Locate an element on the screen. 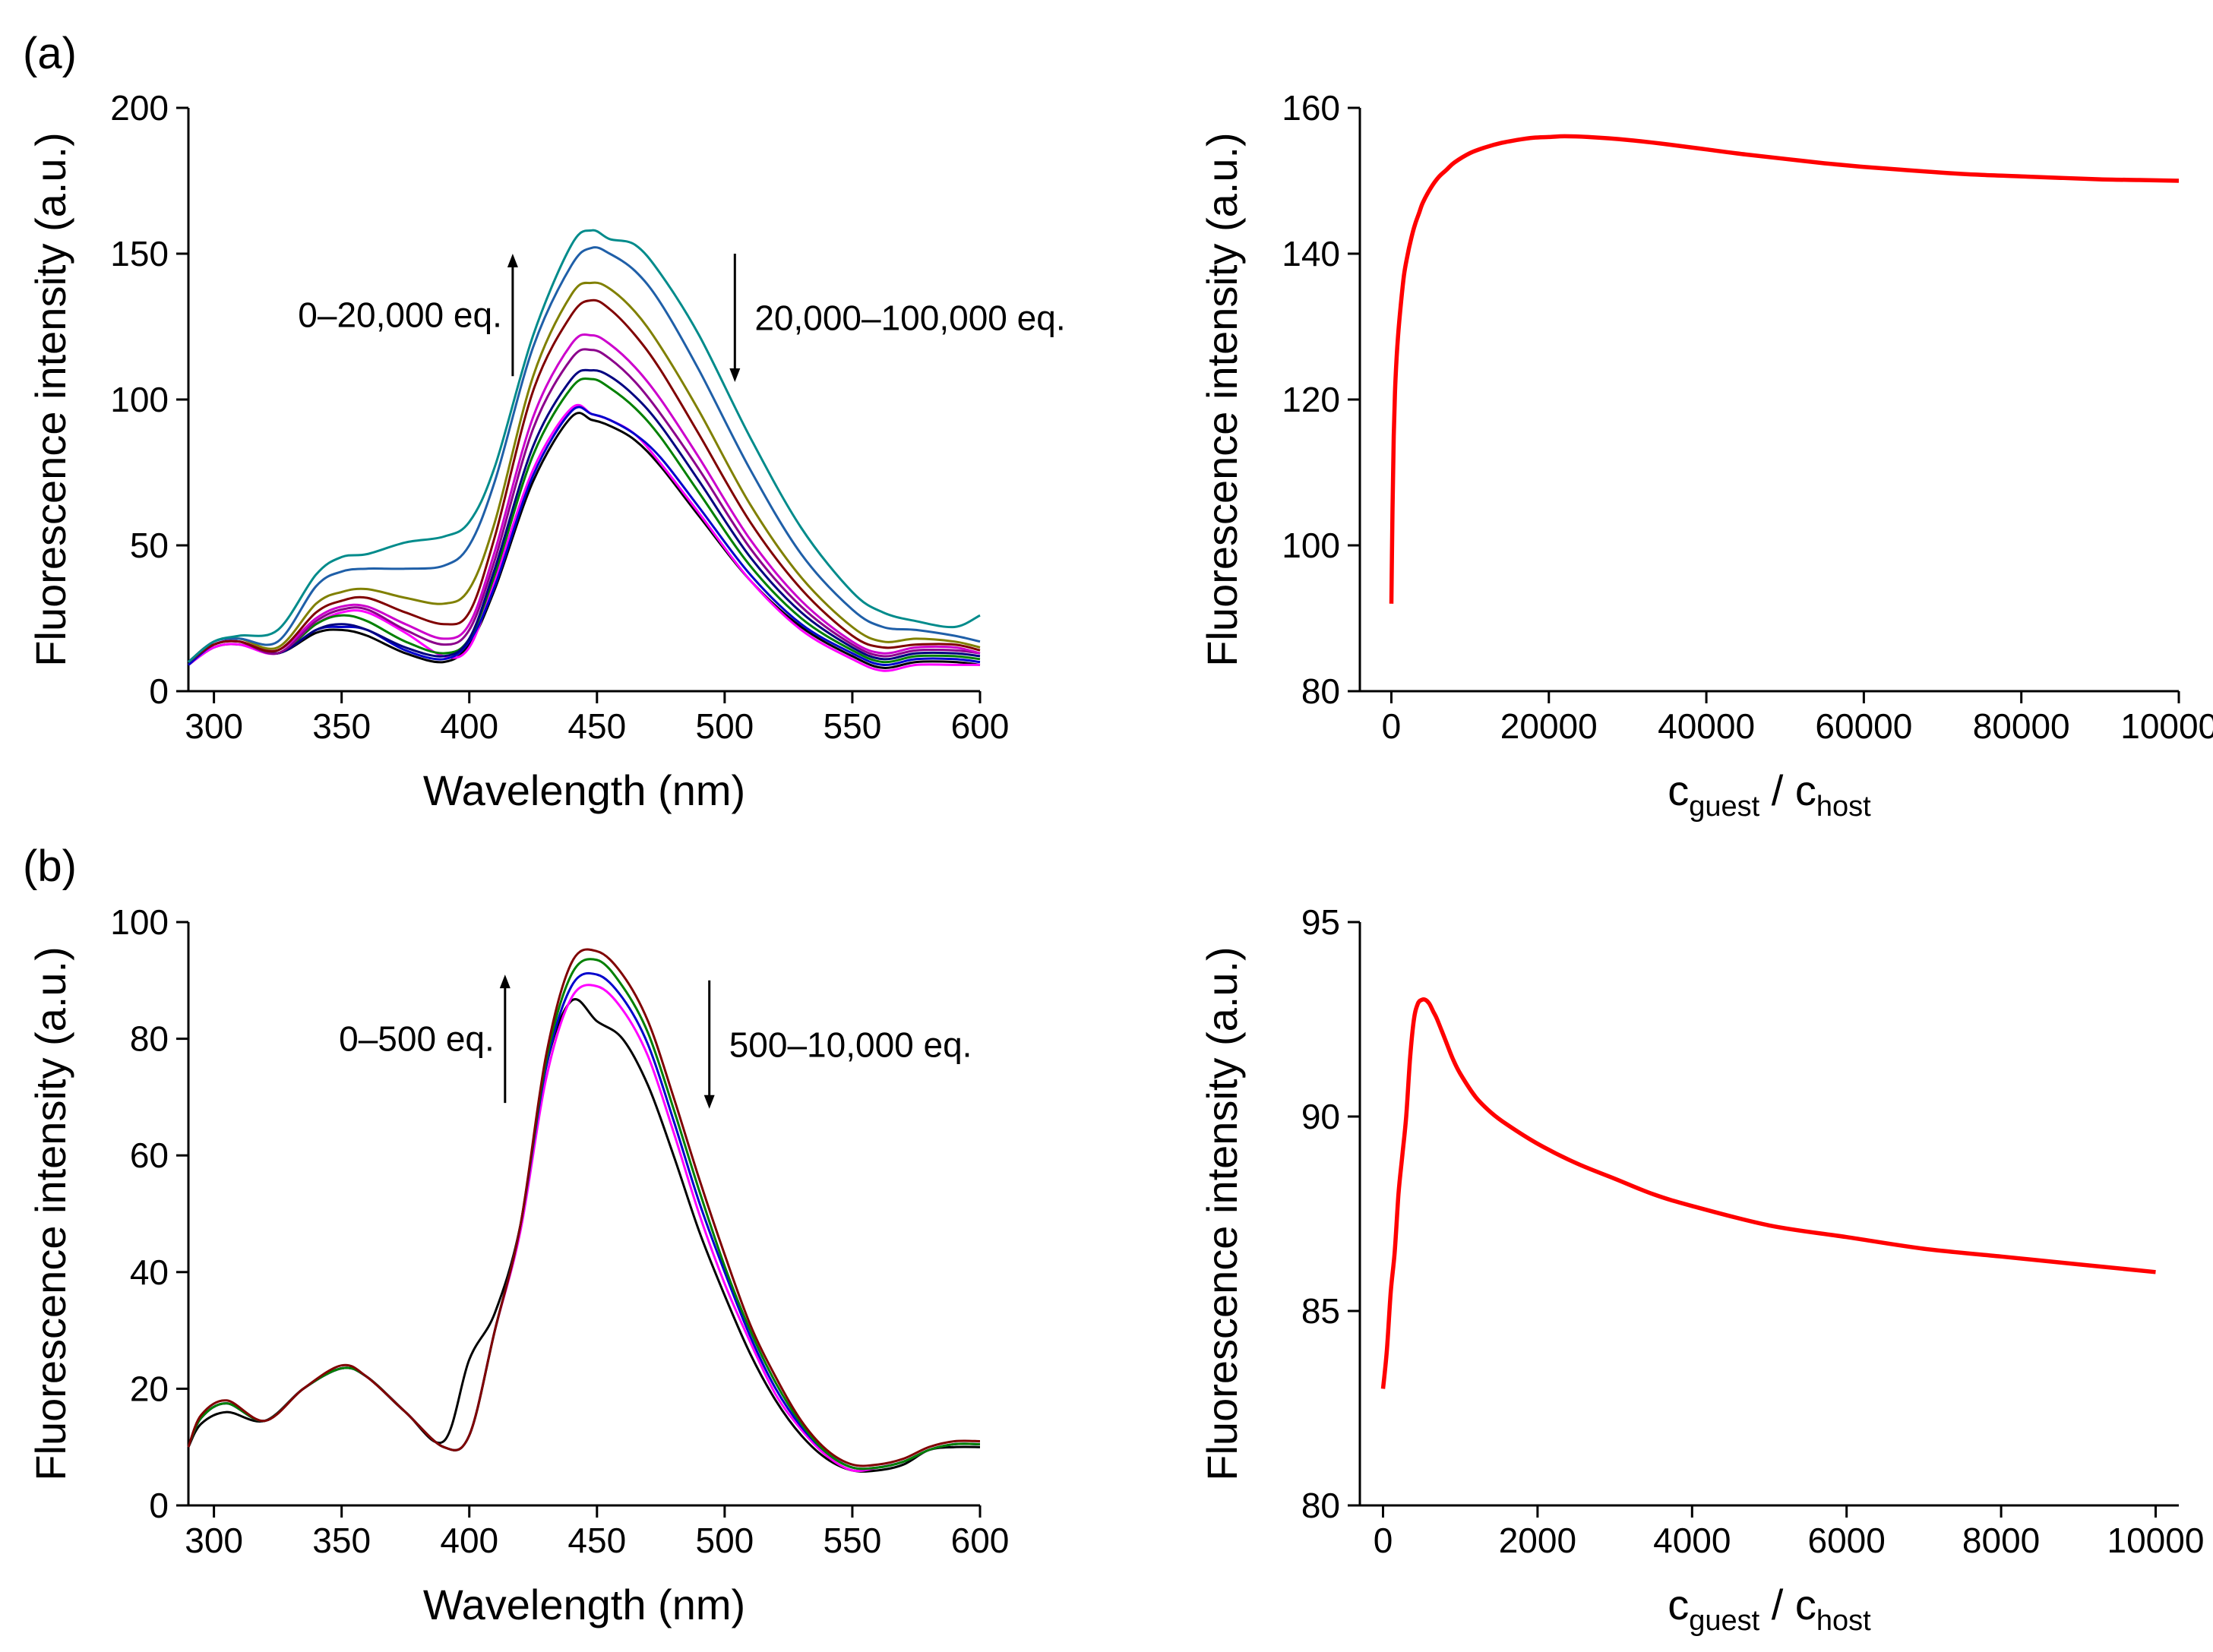 This screenshot has height=1652, width=2213. panel-label-b: (b) is located at coordinates (50, 866).